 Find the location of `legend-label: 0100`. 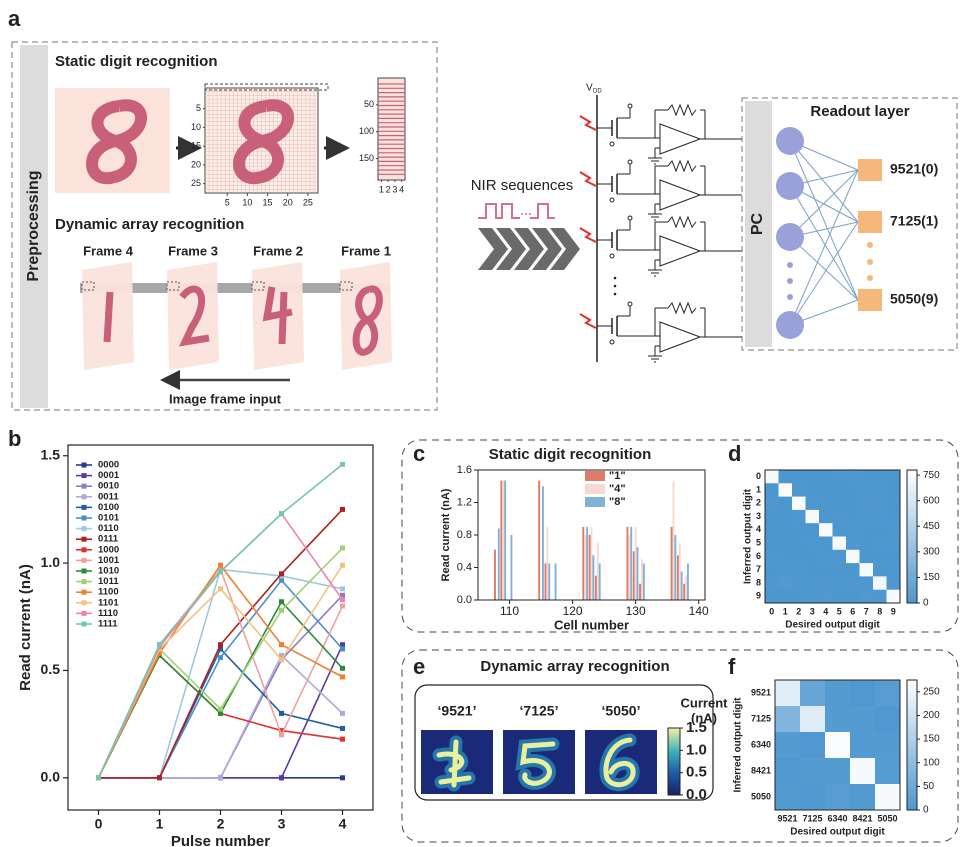

legend-label: 0100 is located at coordinates (108, 507).